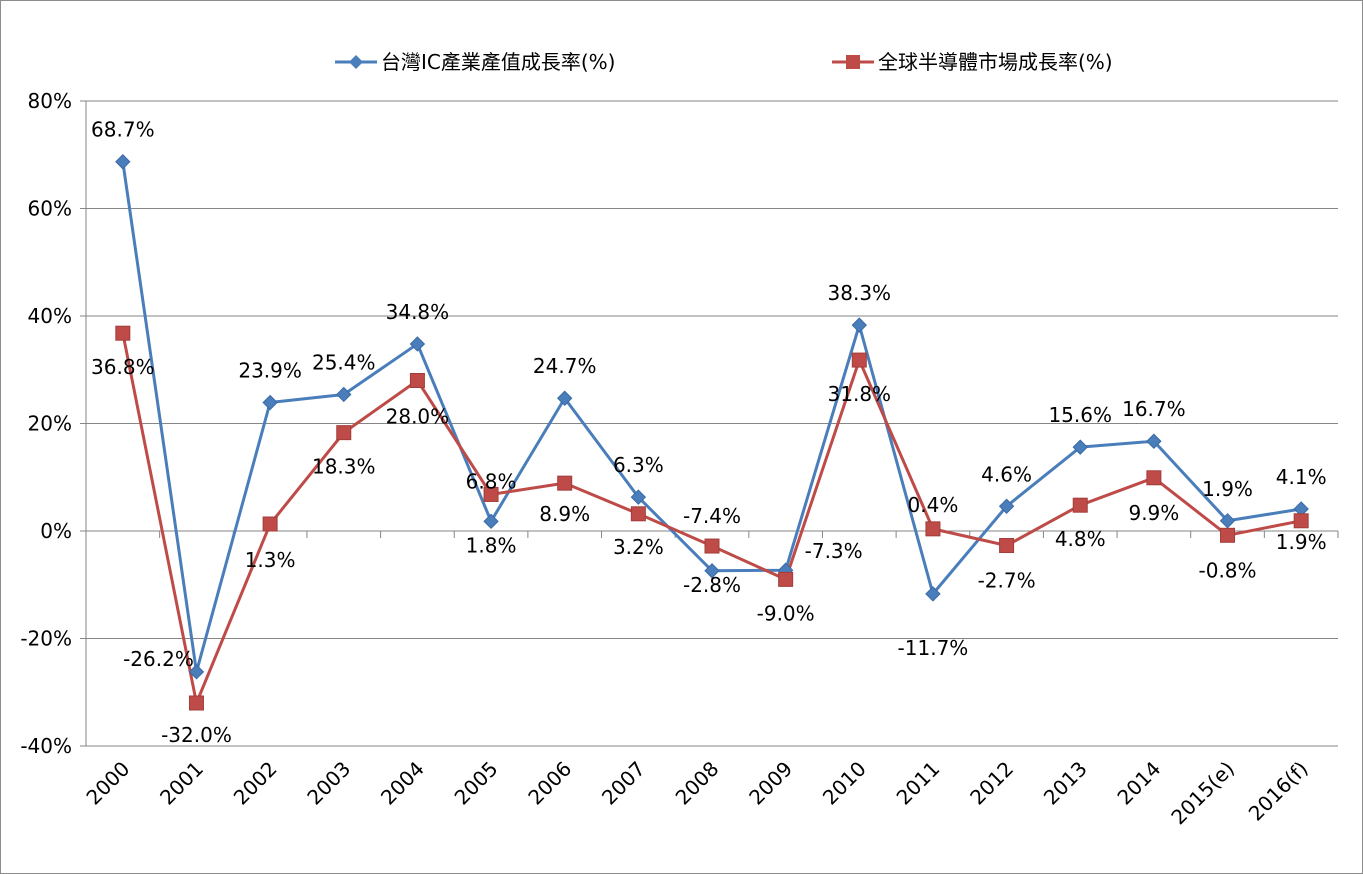  I want to click on y-tick-label: -20%, so click(46, 639).